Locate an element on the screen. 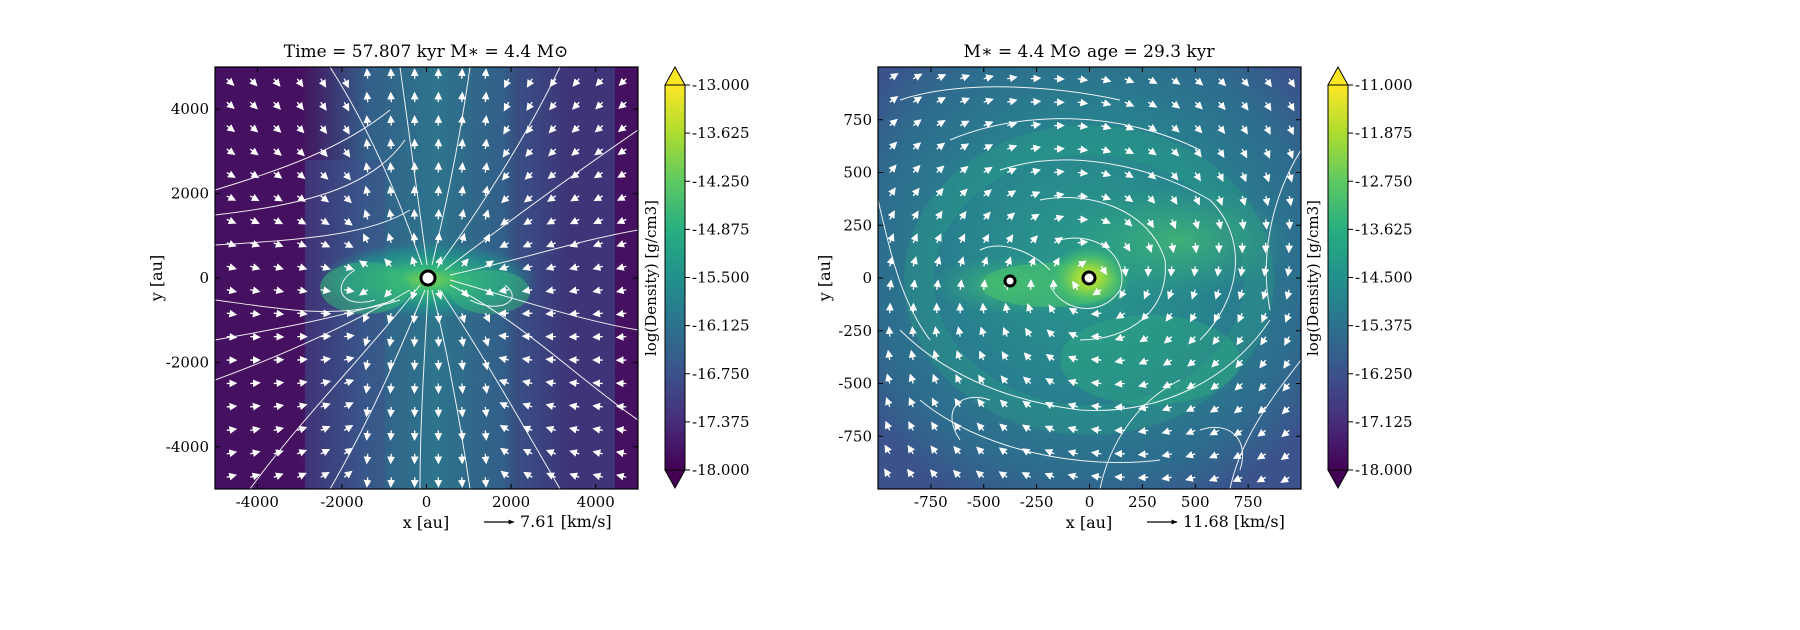  right-title: M∗ = 4.4 M⊙ age = 29.3 kyr is located at coordinates (1090, 52).